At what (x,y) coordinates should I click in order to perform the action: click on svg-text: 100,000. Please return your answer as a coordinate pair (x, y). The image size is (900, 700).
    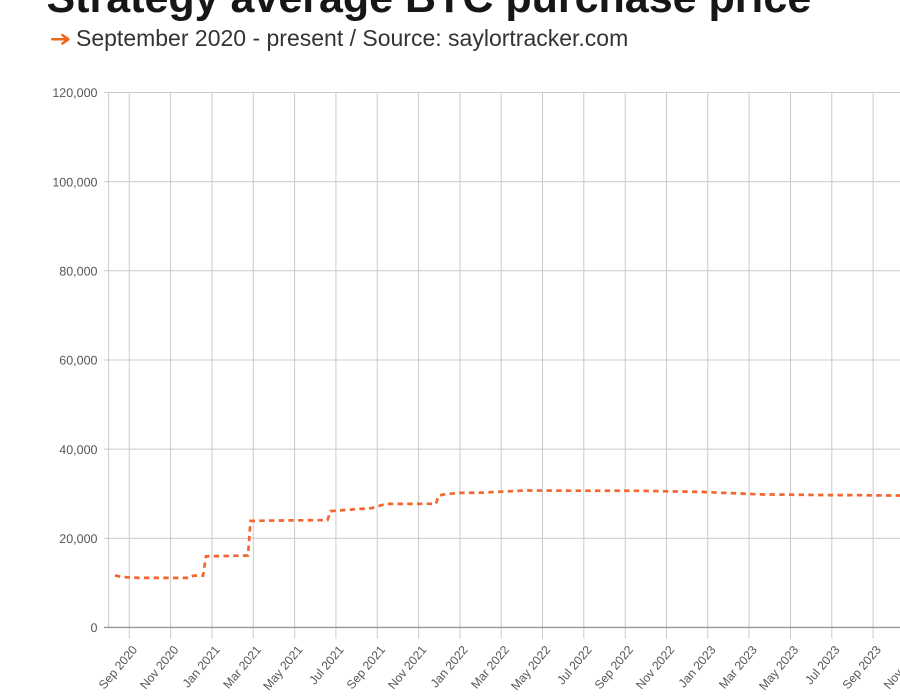
    Looking at the image, I should click on (74, 182).